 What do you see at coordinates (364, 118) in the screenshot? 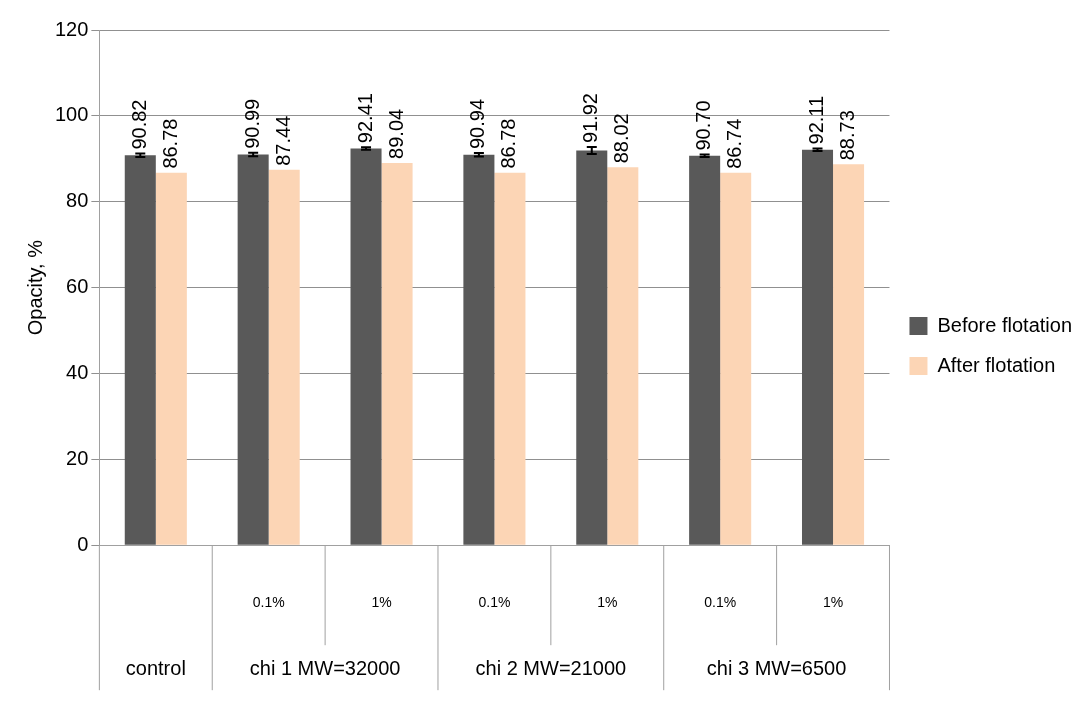
I see `data-label: 92.41` at bounding box center [364, 118].